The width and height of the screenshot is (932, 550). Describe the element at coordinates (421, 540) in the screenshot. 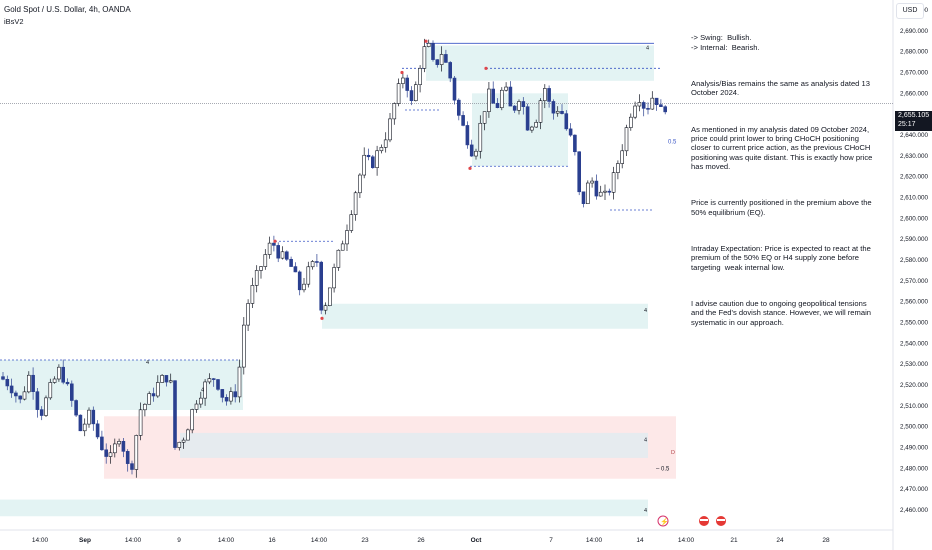

I see `x-tick-label: 26` at that location.